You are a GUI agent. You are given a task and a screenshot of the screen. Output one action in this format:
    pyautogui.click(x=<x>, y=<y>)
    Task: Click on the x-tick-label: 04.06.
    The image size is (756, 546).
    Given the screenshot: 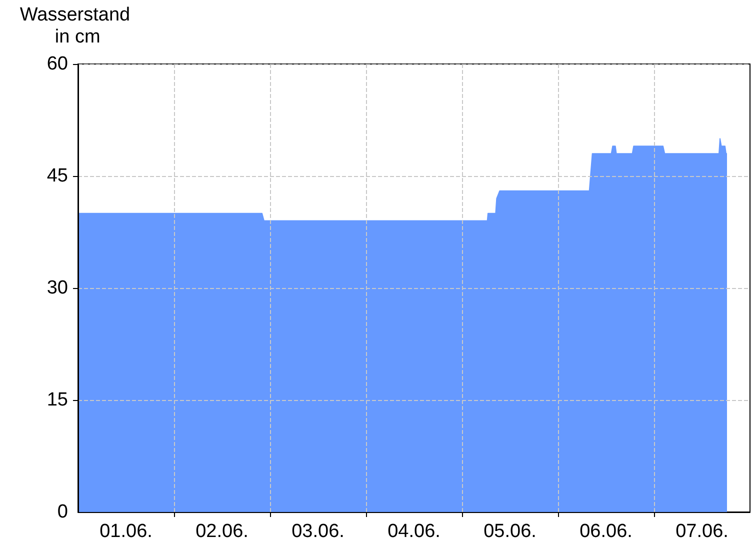 What is the action you would take?
    pyautogui.click(x=414, y=531)
    